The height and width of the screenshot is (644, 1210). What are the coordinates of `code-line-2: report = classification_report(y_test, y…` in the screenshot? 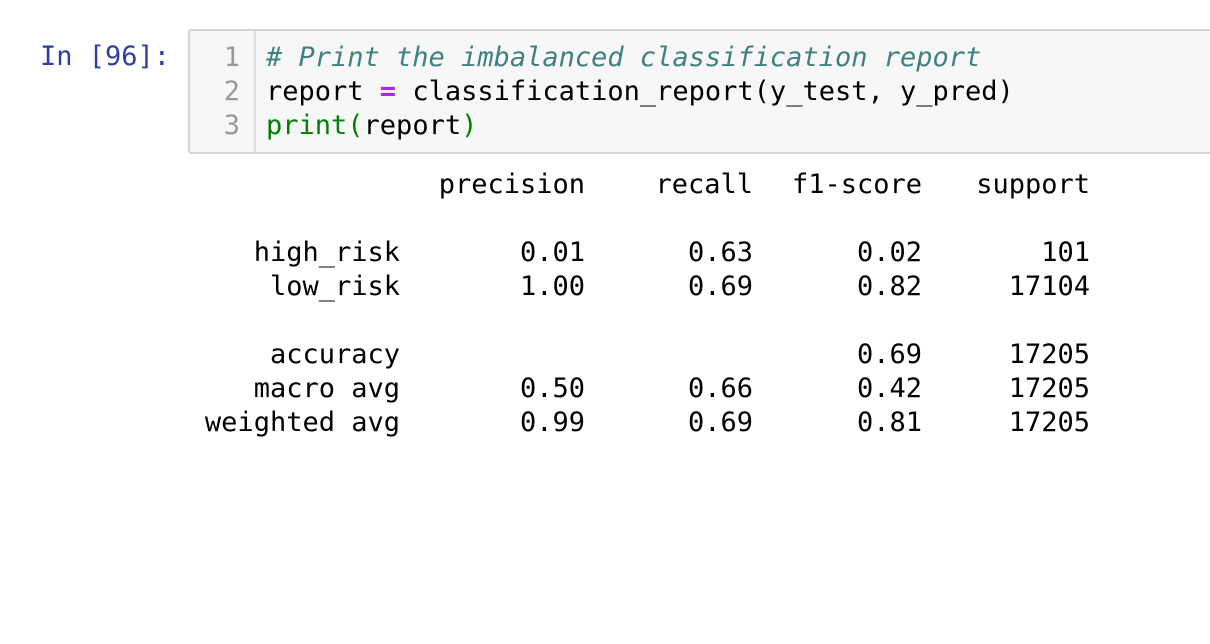 It's located at (640, 92).